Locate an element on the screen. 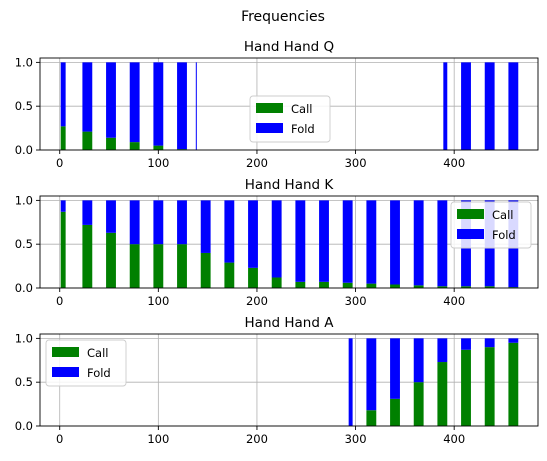  legend-hand-q: Call Fold is located at coordinates (290, 119).